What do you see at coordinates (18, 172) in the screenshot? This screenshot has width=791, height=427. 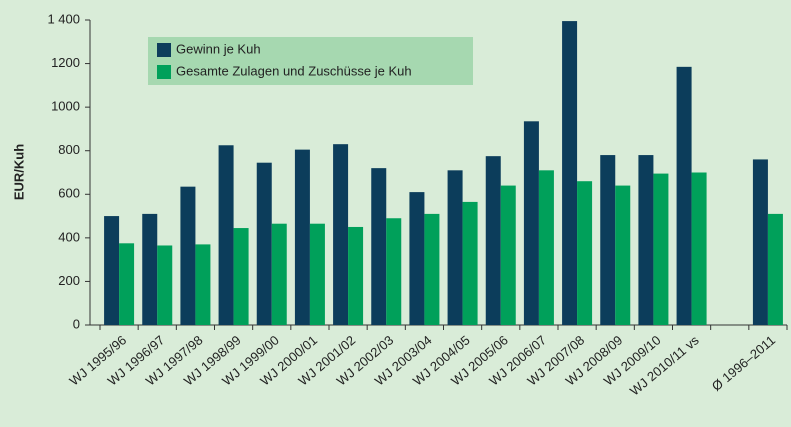 I see `y-axis-label: EUR/Kuh` at bounding box center [18, 172].